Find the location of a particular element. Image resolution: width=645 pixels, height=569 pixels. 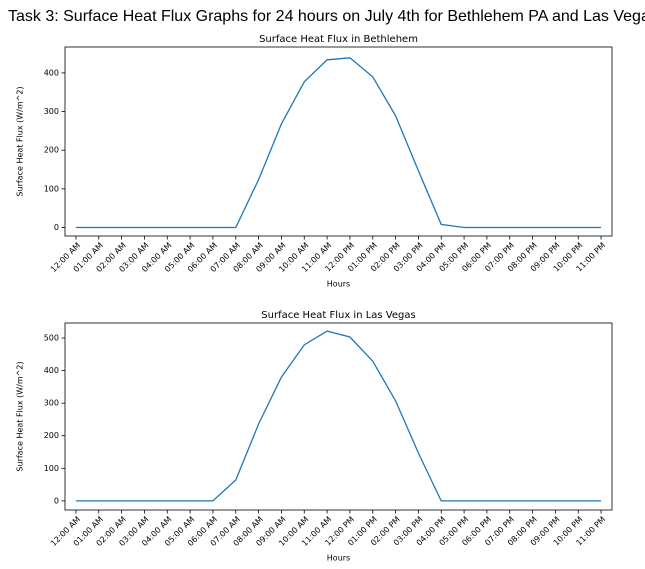

chart-title: Surface Heat Flux in Bethlehem is located at coordinates (338, 39).